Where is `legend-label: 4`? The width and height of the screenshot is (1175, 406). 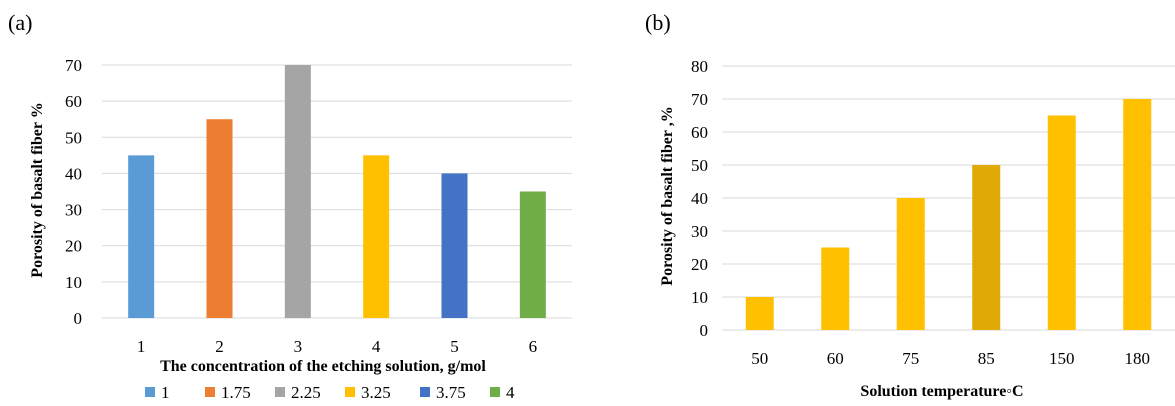 legend-label: 4 is located at coordinates (510, 392).